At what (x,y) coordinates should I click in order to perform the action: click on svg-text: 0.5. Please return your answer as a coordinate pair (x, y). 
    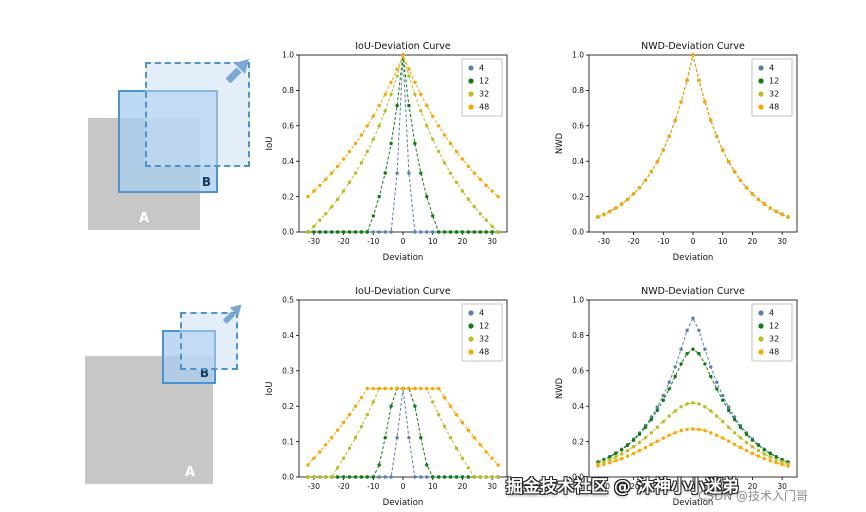
    Looking at the image, I should click on (288, 300).